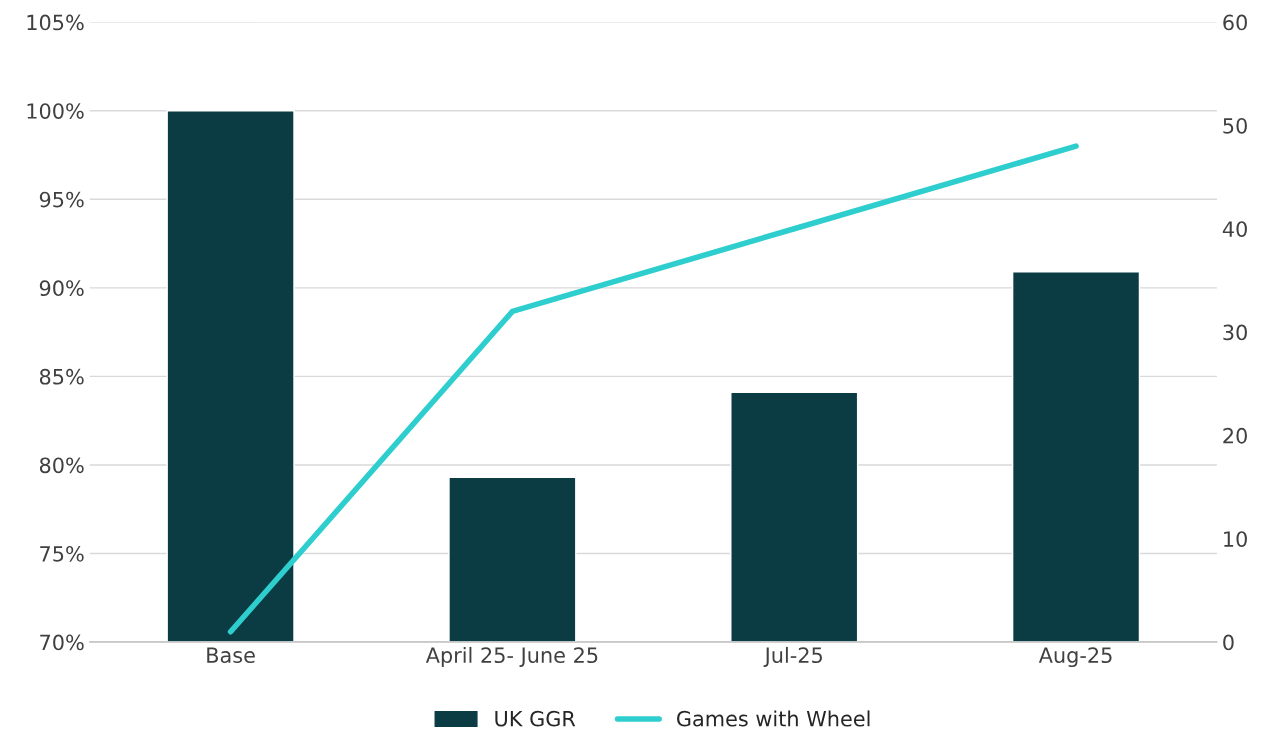  Describe the element at coordinates (1235, 22) in the screenshot. I see `y2-tick-label: 60` at that location.